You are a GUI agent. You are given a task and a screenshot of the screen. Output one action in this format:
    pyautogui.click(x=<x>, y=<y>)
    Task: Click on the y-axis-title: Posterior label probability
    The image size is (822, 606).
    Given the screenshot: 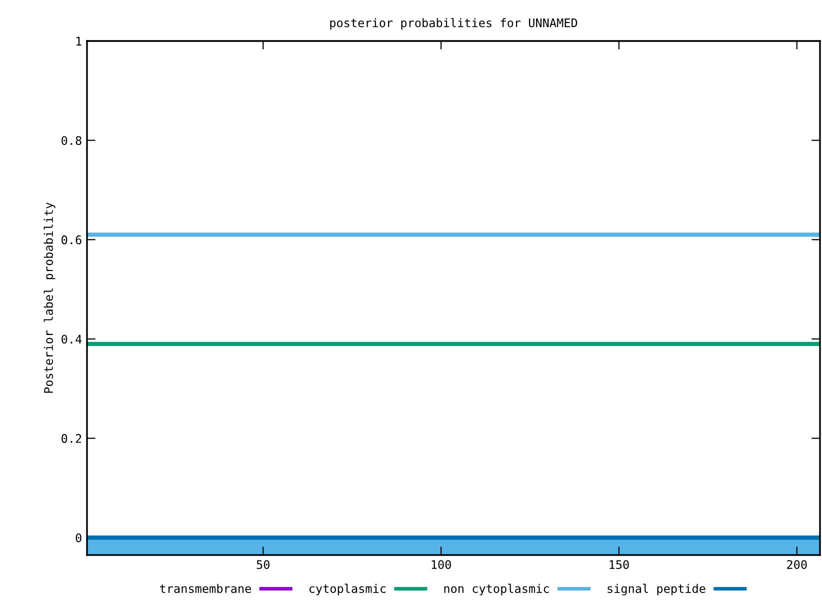 What is the action you would take?
    pyautogui.click(x=50, y=297)
    